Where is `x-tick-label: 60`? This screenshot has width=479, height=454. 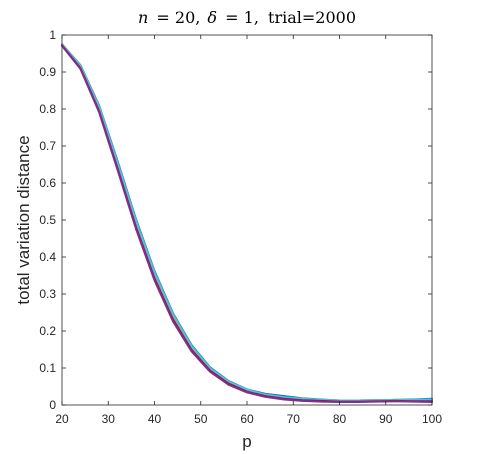
x-tick-label: 60 is located at coordinates (247, 419).